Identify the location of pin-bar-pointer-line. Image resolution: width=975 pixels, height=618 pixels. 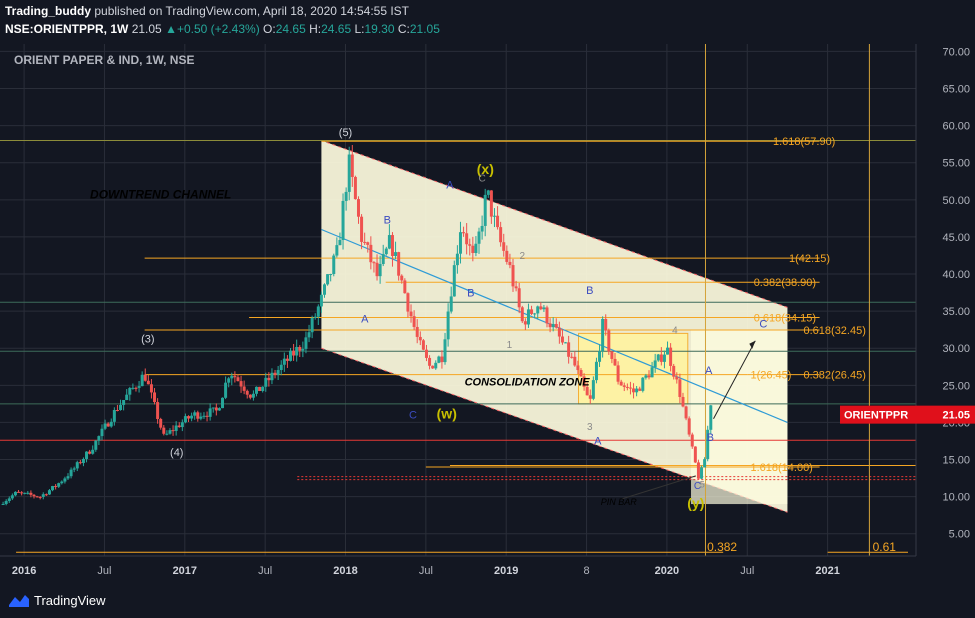
(658, 487).